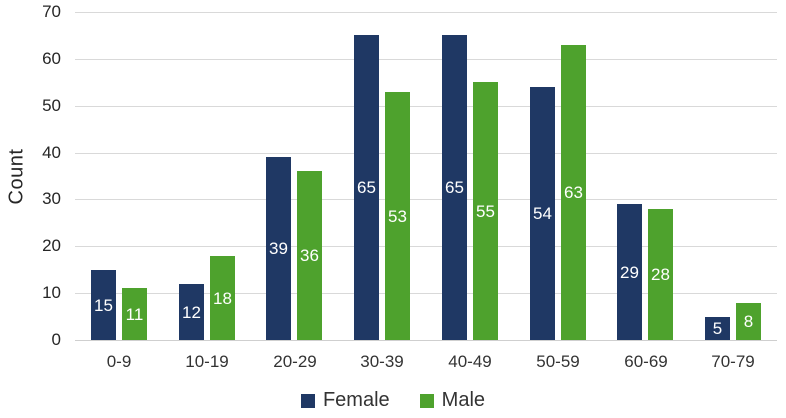 Image resolution: width=786 pixels, height=418 pixels. What do you see at coordinates (207, 361) in the screenshot?
I see `x-category-label: 10-19` at bounding box center [207, 361].